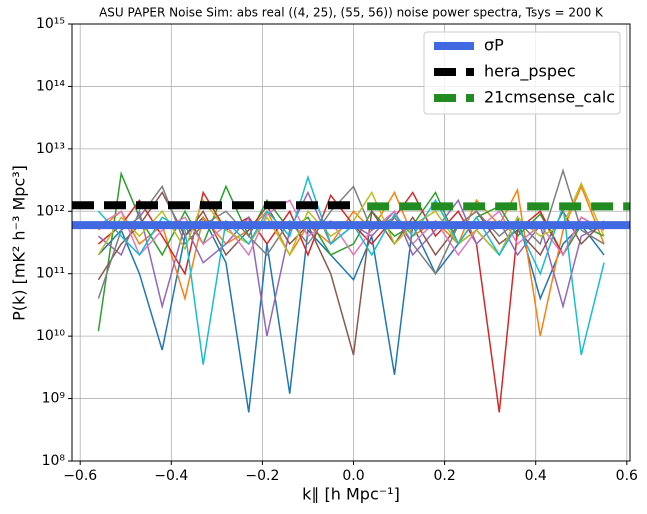 The image size is (647, 514). What do you see at coordinates (351, 494) in the screenshot?
I see `x-axis-label: k∥ [h Mpc⁻¹]` at bounding box center [351, 494].